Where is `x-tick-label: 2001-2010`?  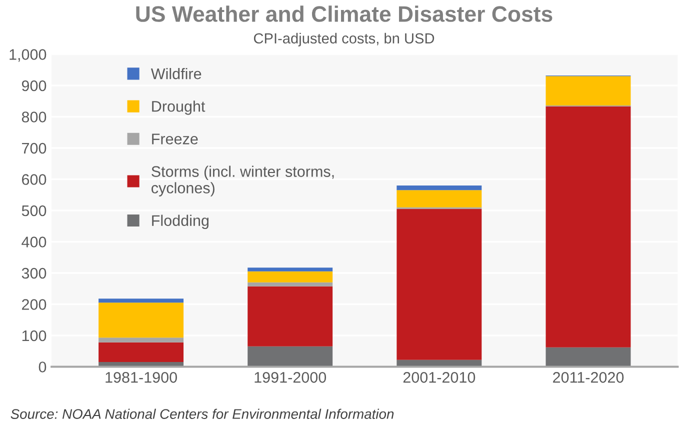
x-tick-label: 2001-2010 is located at coordinates (439, 377).